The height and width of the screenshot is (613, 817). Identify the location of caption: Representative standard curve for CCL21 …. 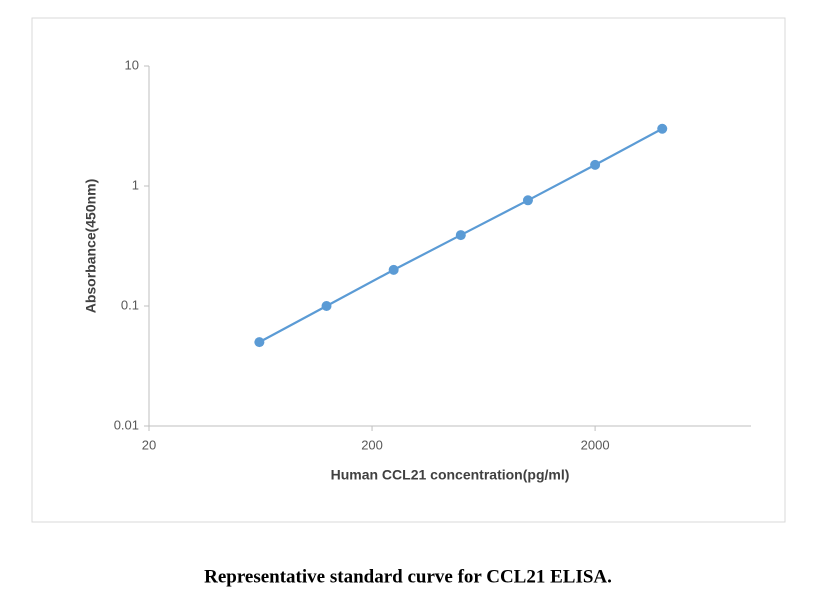
(408, 576).